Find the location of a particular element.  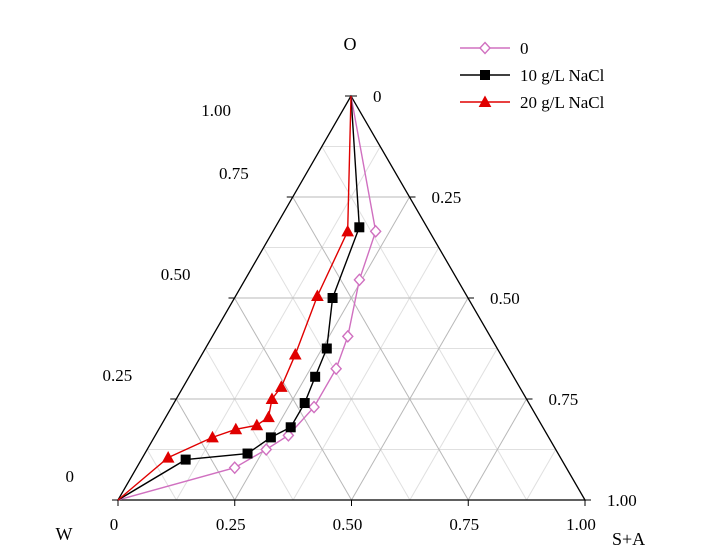

legend-entry-1: 0 is located at coordinates (494, 48).